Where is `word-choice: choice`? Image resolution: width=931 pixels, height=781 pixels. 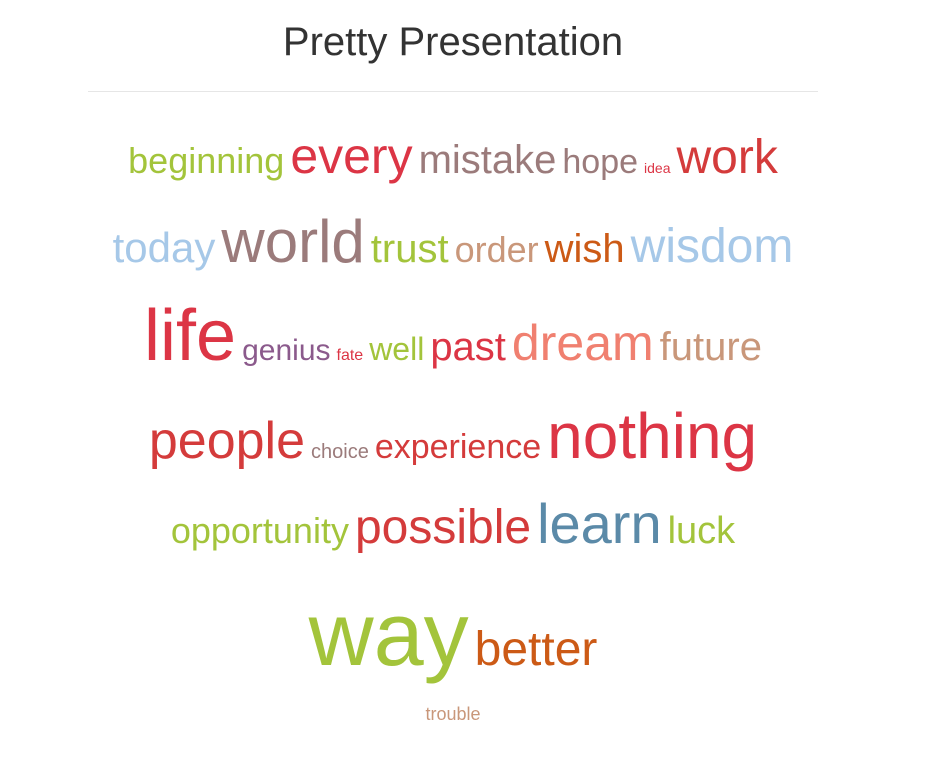
word-choice: choice is located at coordinates (340, 452).